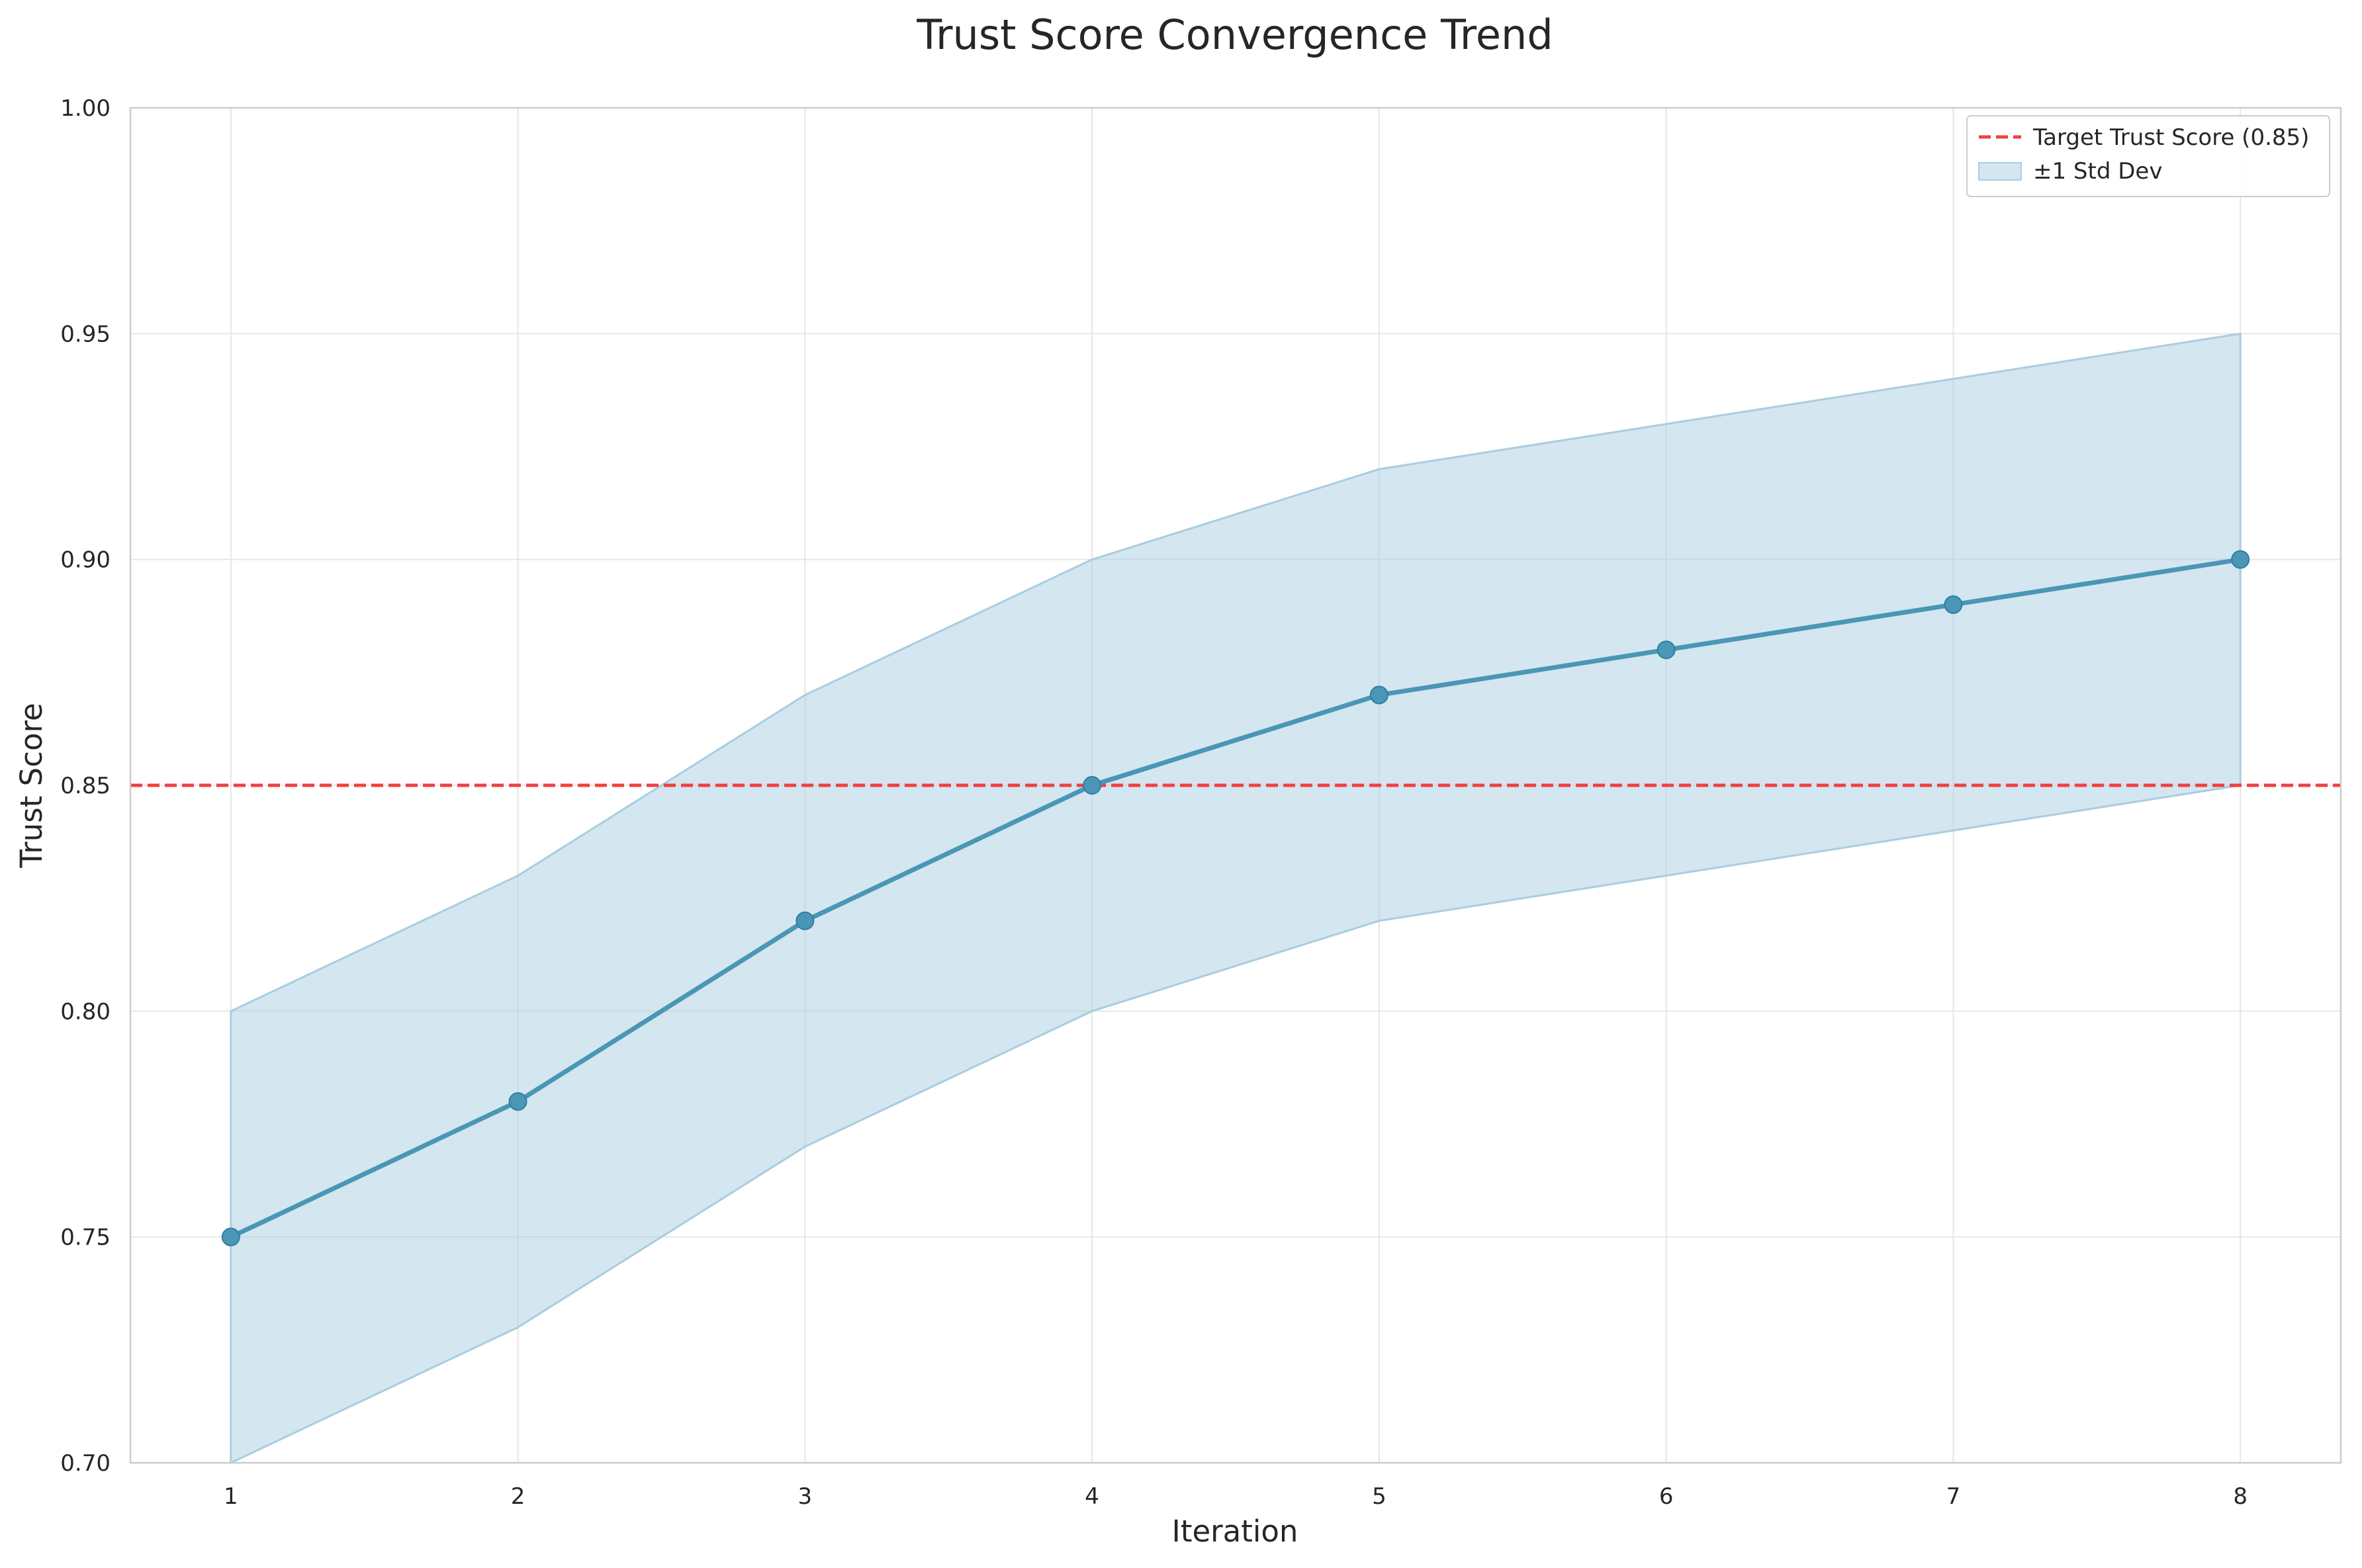 This screenshot has width=2362, height=1568. What do you see at coordinates (2240, 1497) in the screenshot?
I see `x-tick-label: 8` at bounding box center [2240, 1497].